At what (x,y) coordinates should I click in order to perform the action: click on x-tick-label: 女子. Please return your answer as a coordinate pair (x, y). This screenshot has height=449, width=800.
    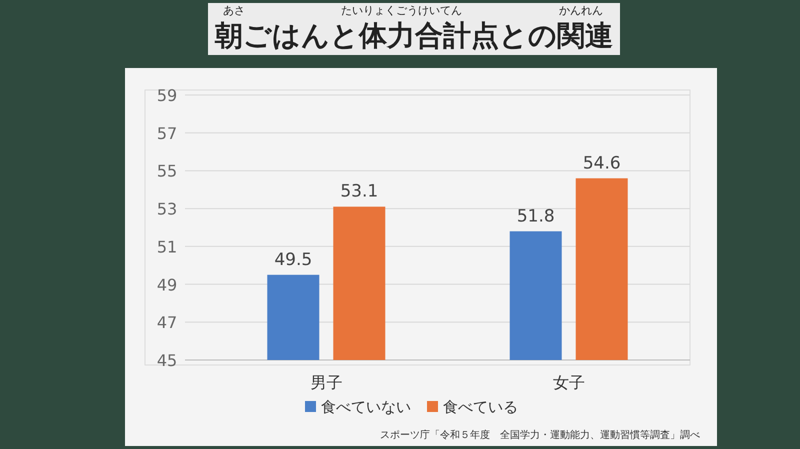
    Looking at the image, I should click on (568, 382).